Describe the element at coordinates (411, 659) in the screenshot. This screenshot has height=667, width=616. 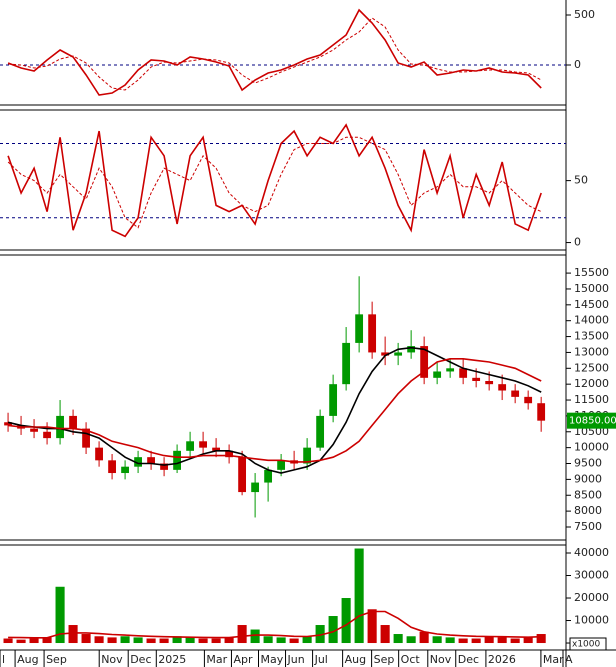
I see `x-tick-label: Oct` at that location.